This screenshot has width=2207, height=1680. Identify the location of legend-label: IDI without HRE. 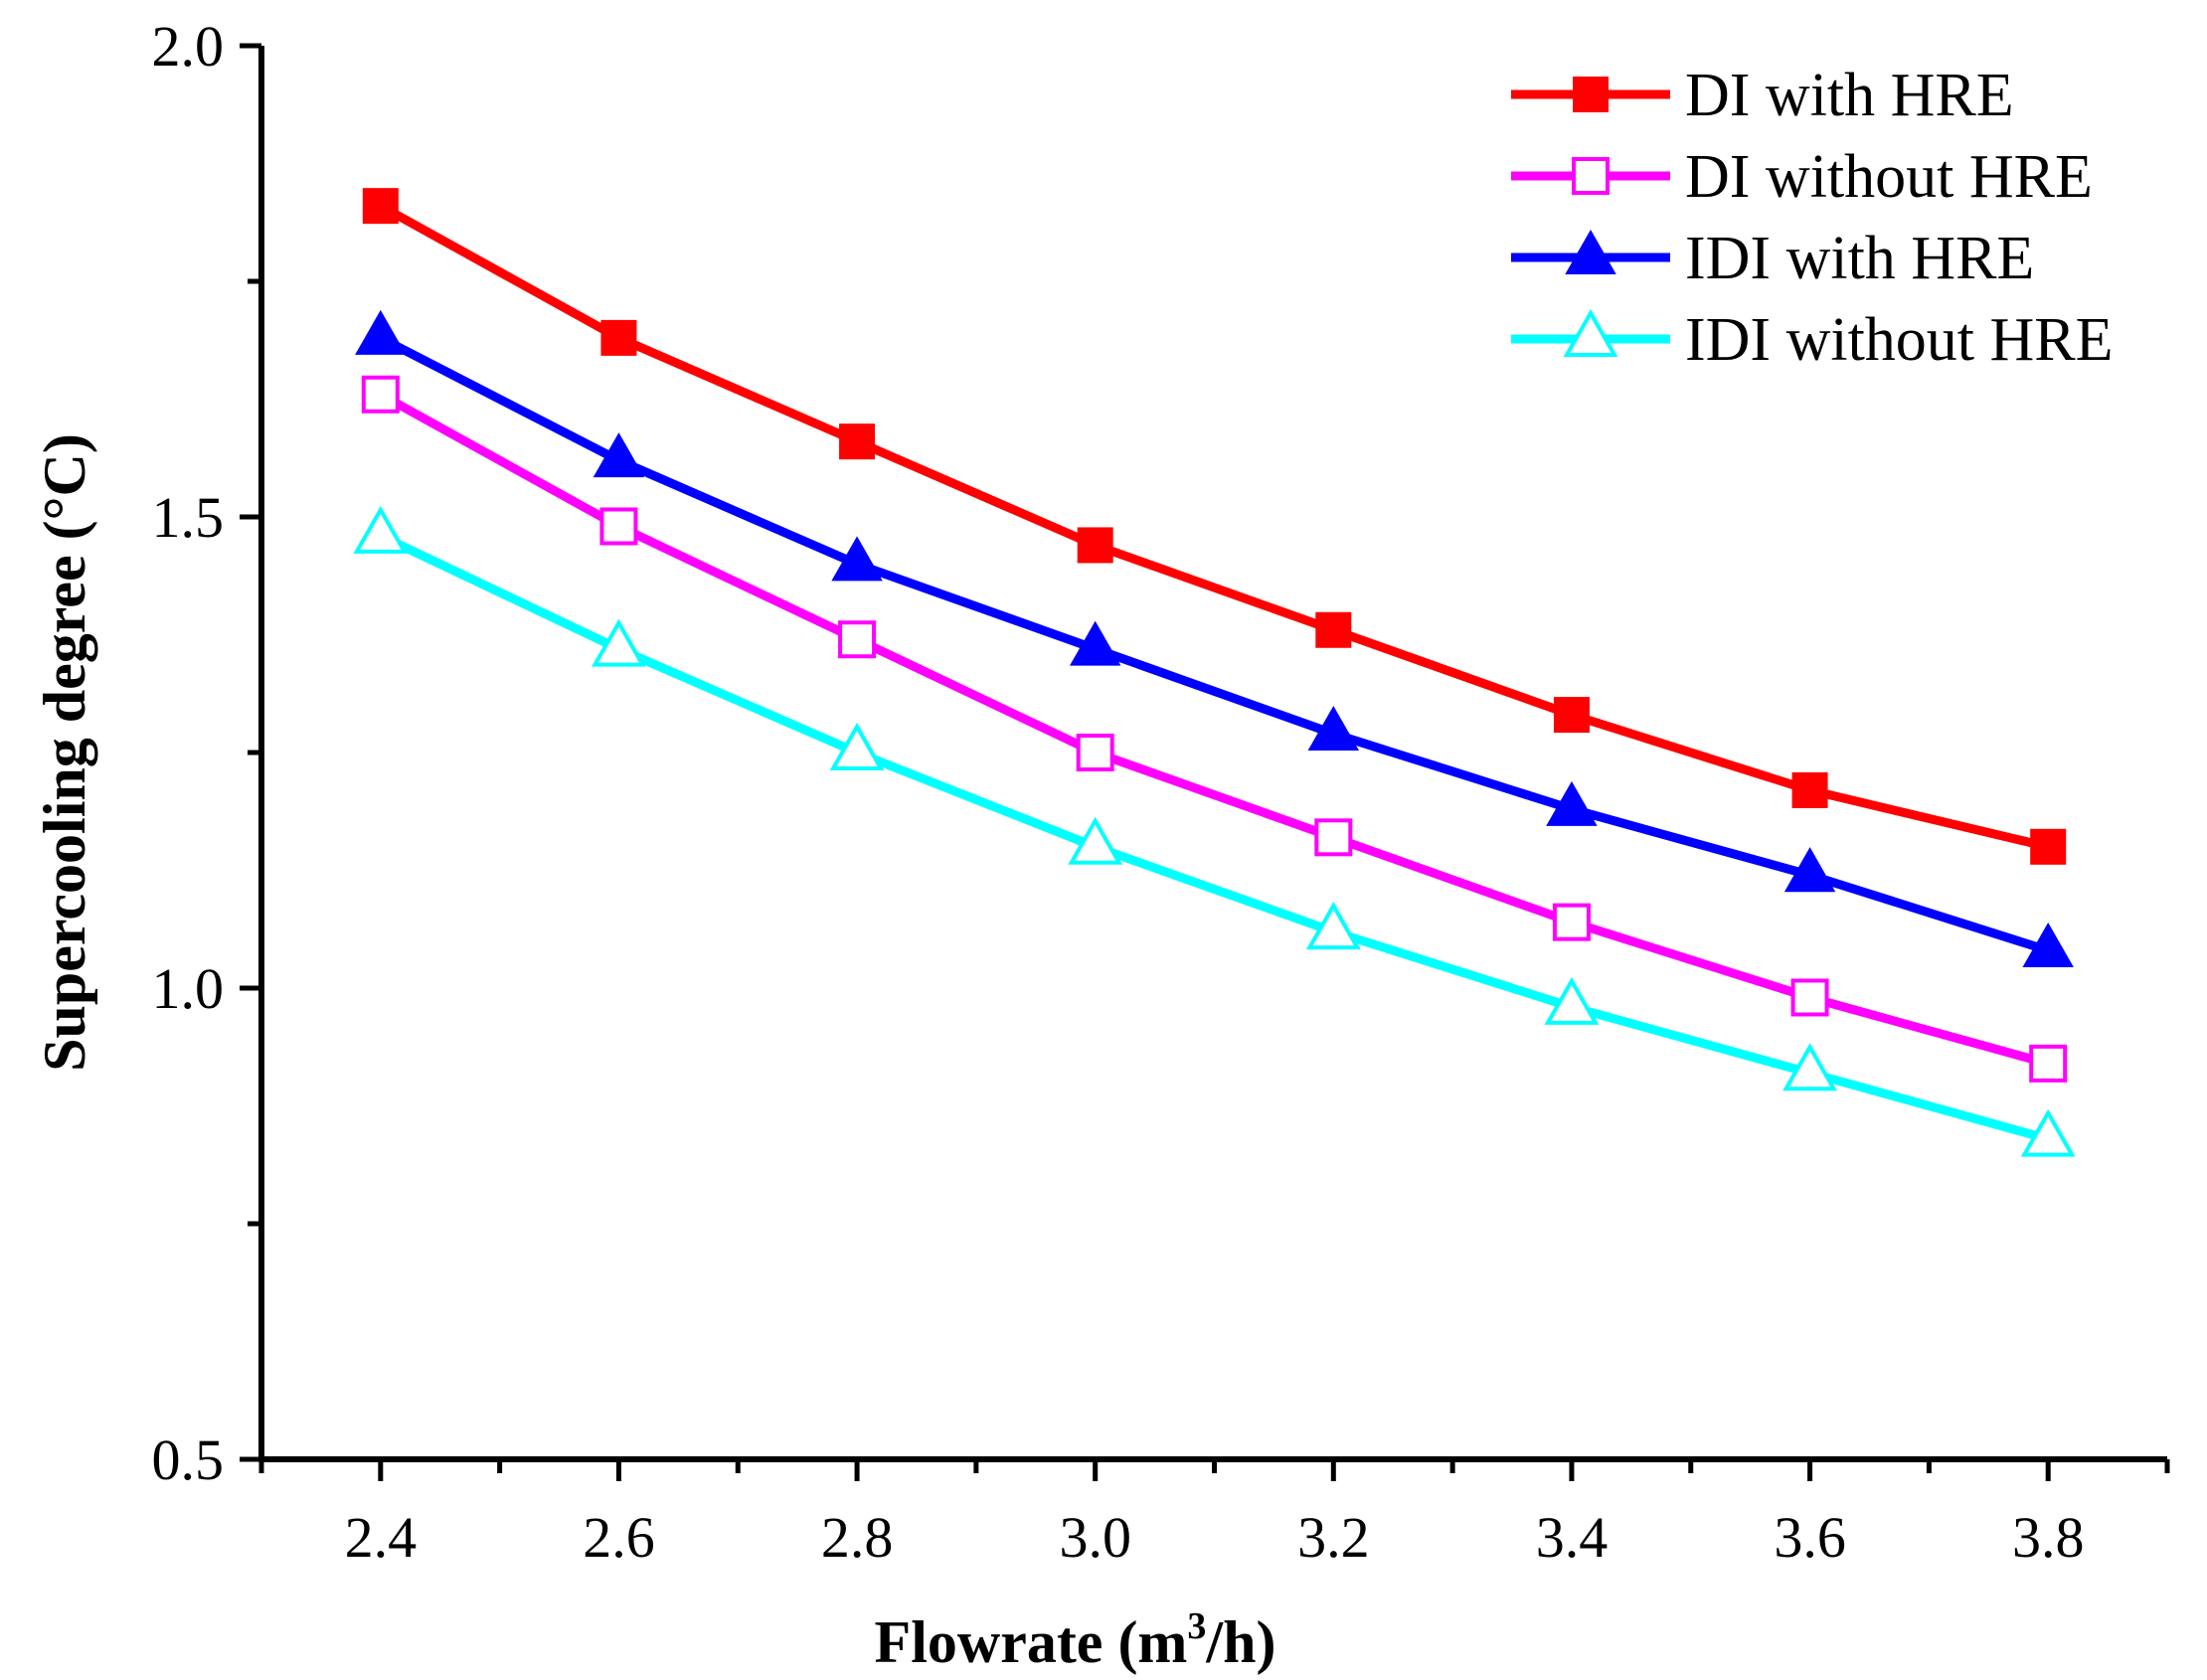
(1899, 340).